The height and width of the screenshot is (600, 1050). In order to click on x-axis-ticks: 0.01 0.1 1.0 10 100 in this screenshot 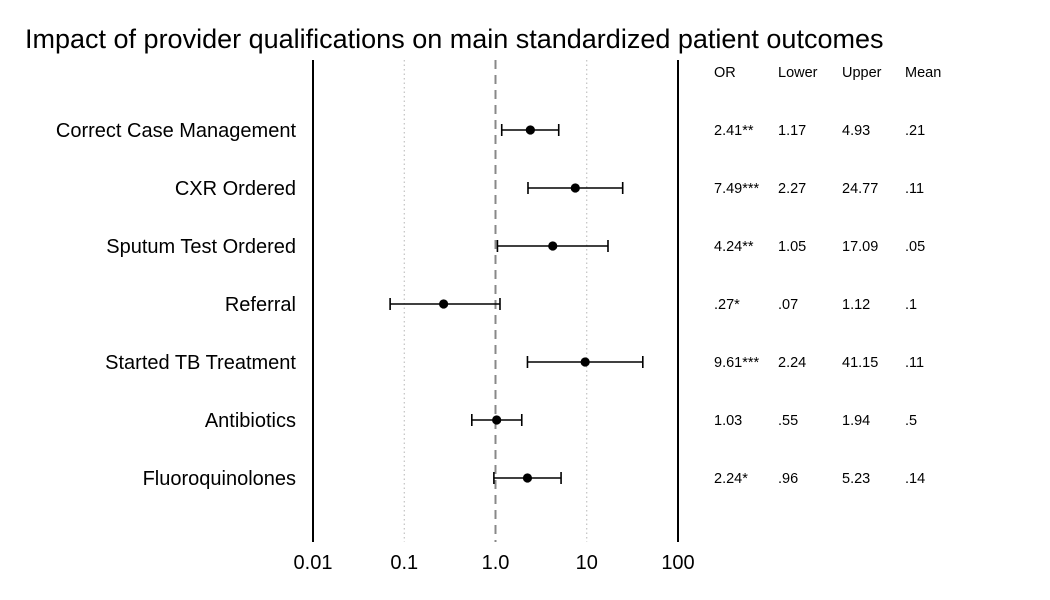, I will do `click(494, 563)`.